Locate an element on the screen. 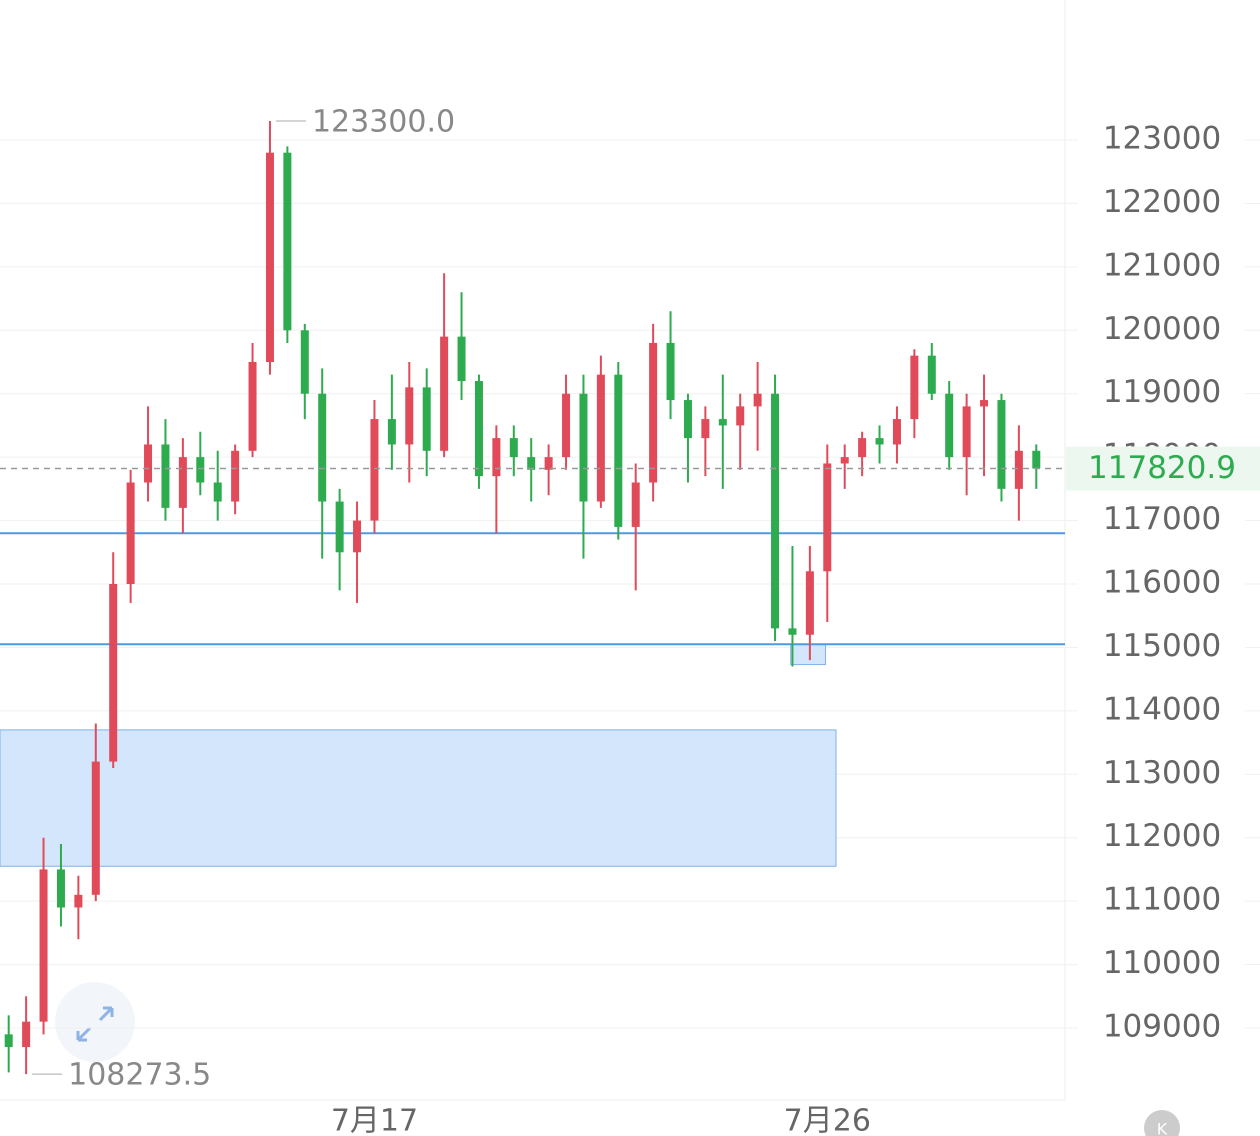 The width and height of the screenshot is (1260, 1136). badge: K is located at coordinates (1162, 1128).